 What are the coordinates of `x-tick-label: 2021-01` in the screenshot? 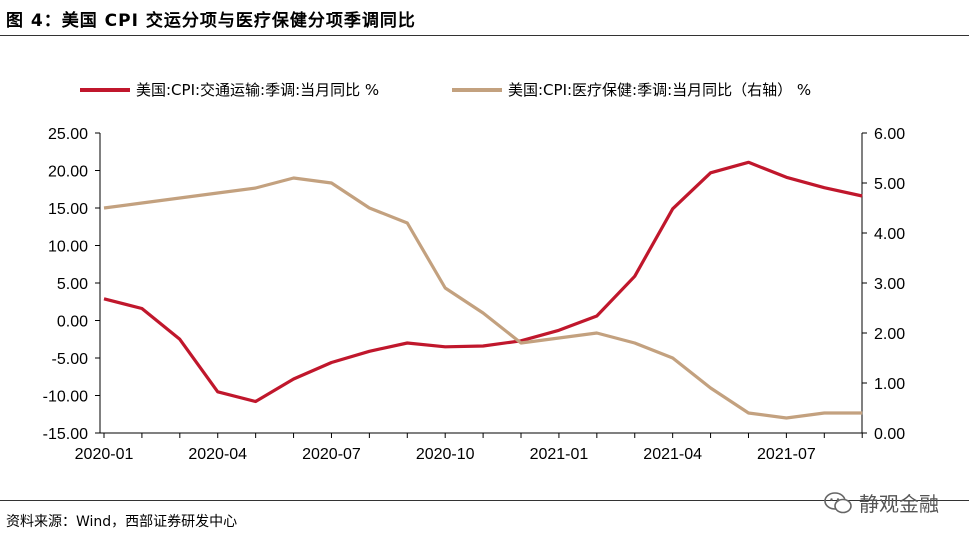 It's located at (559, 454).